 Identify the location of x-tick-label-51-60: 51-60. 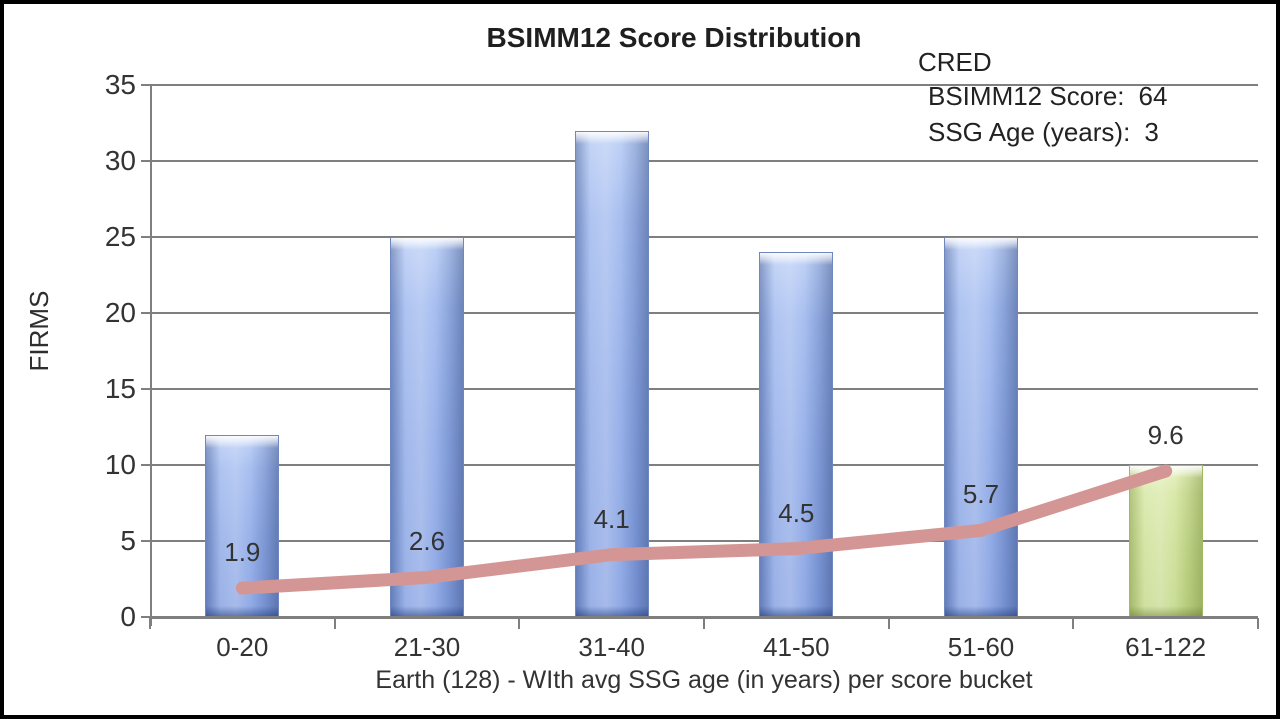
(981, 647).